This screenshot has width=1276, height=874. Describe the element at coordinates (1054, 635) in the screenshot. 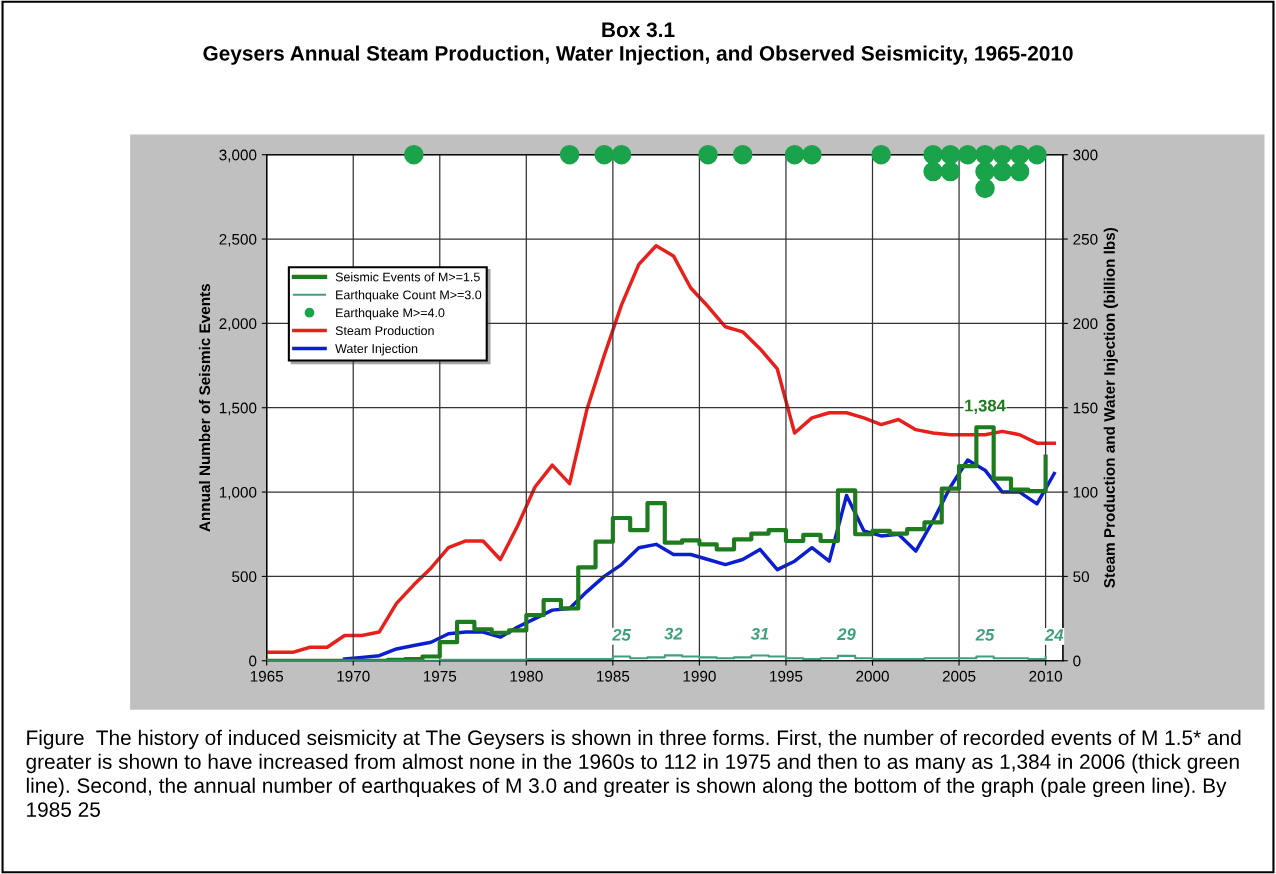

I see `data-label: 24` at that location.